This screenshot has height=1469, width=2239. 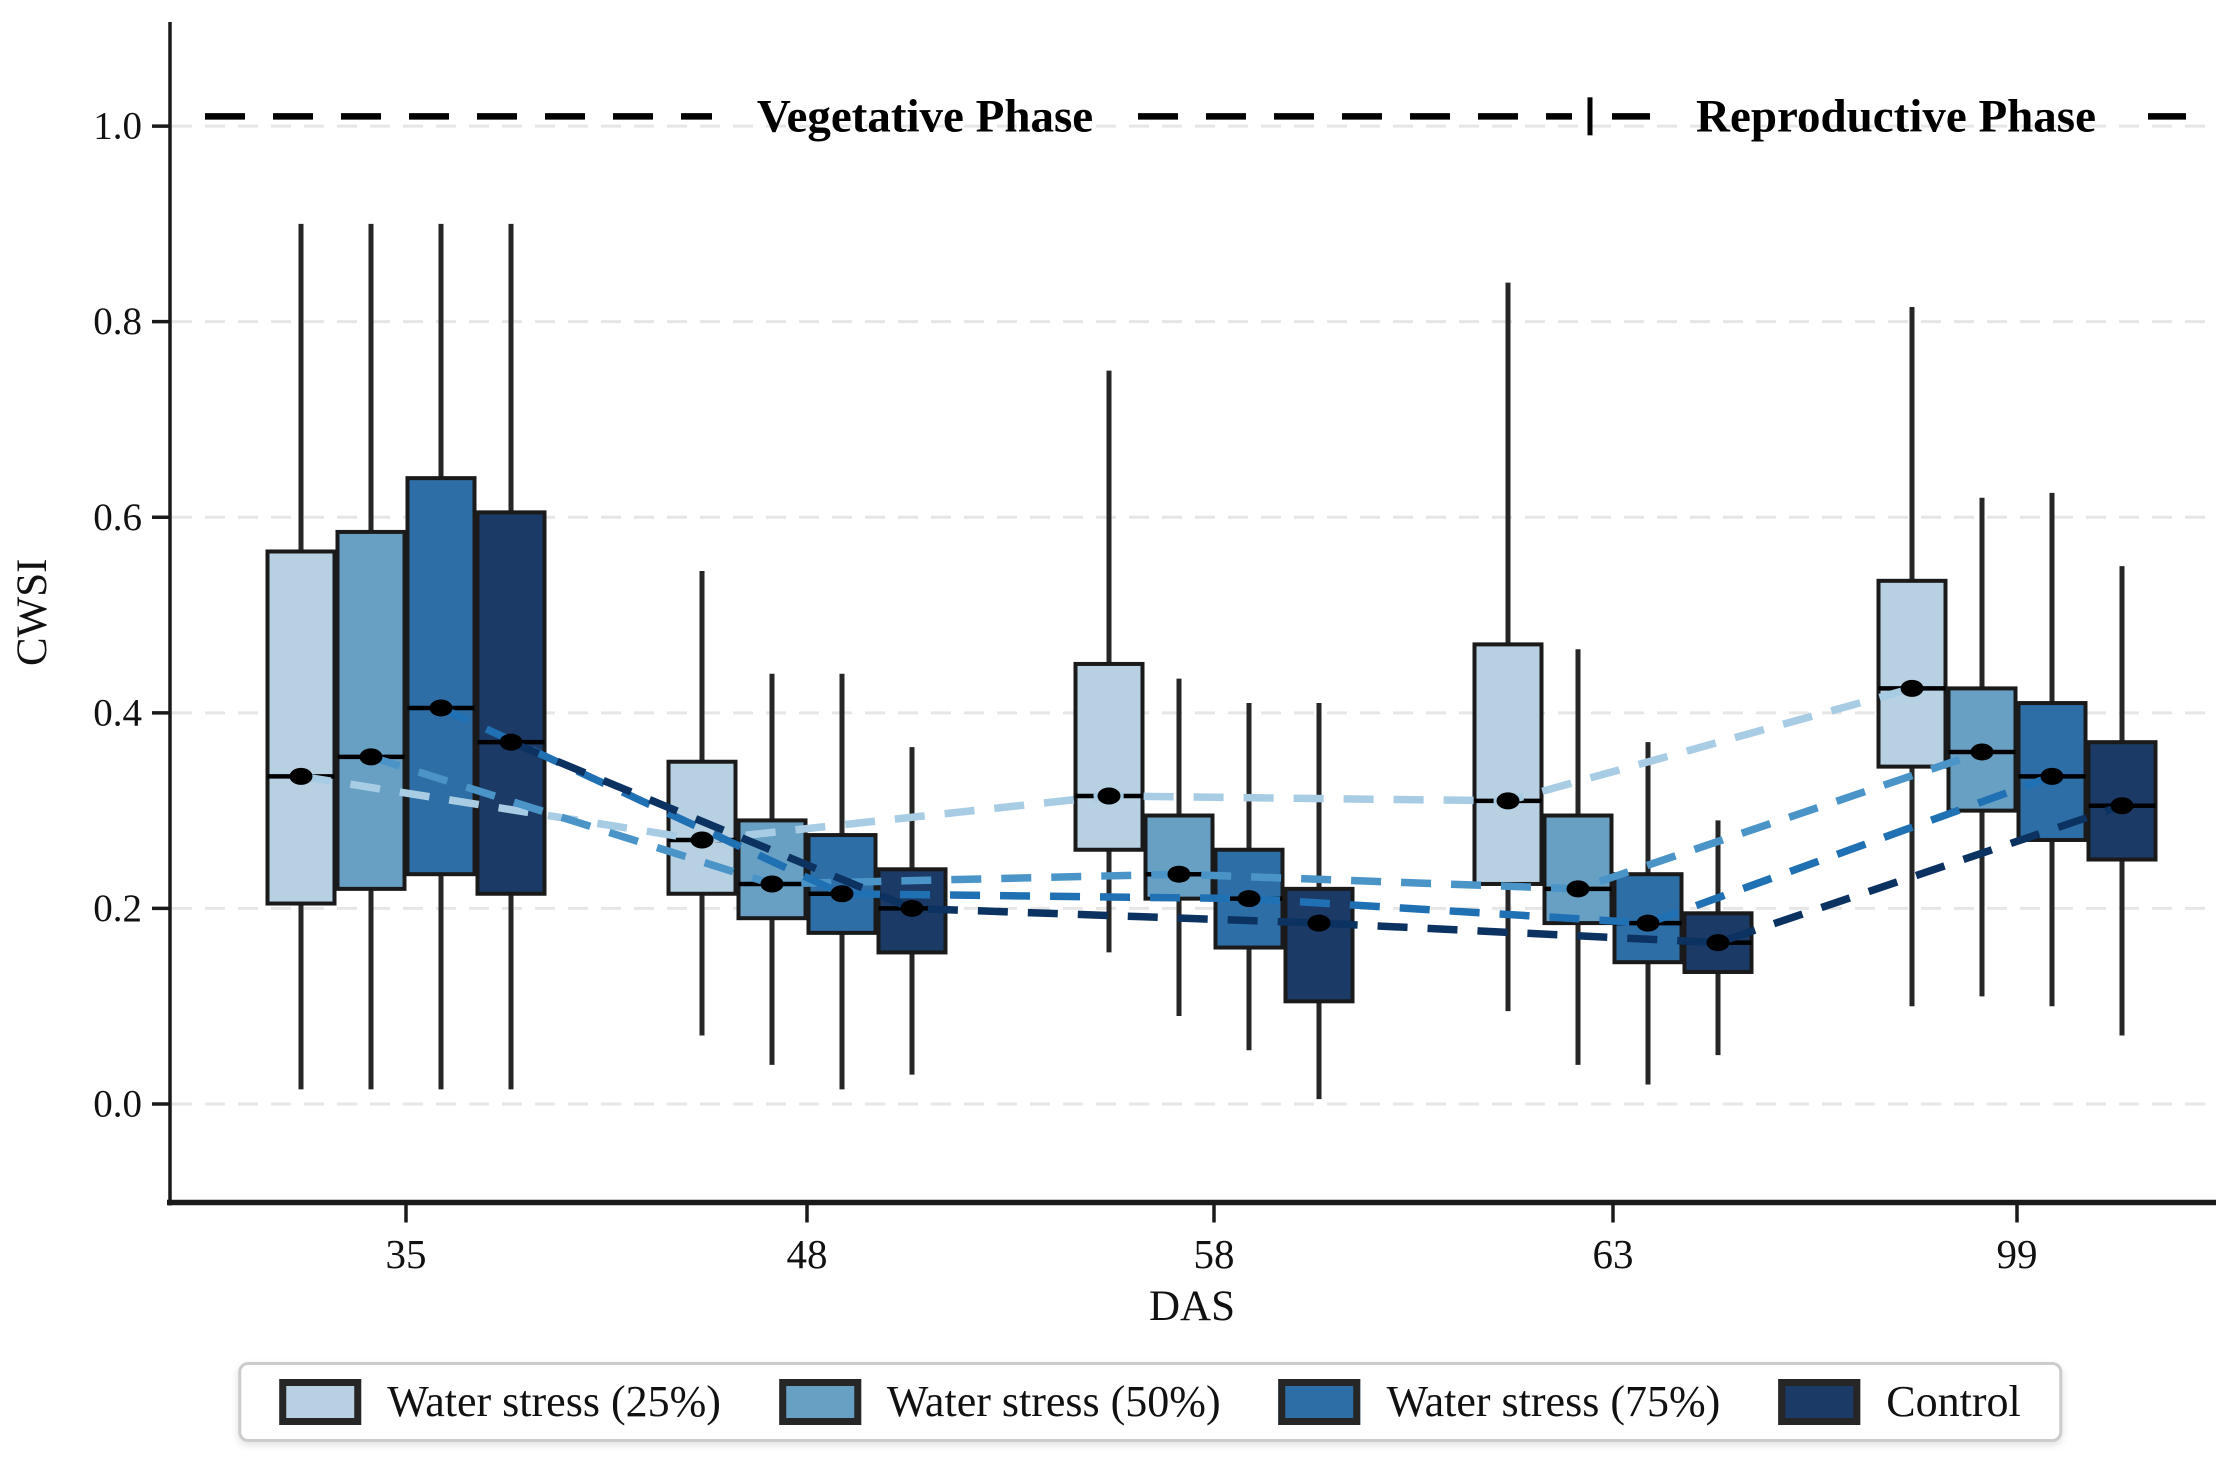 What do you see at coordinates (117, 517) in the screenshot?
I see `y-tick-label: 0.6` at bounding box center [117, 517].